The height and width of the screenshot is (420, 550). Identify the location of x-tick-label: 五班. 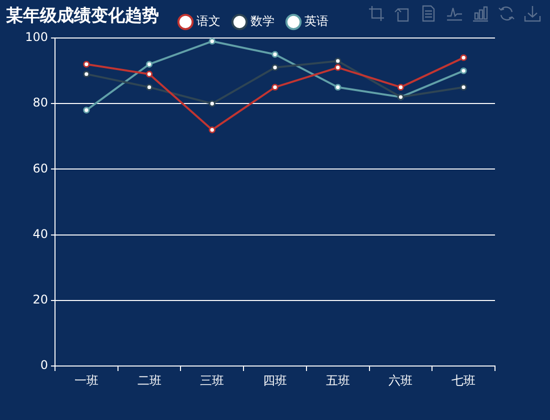
(338, 380).